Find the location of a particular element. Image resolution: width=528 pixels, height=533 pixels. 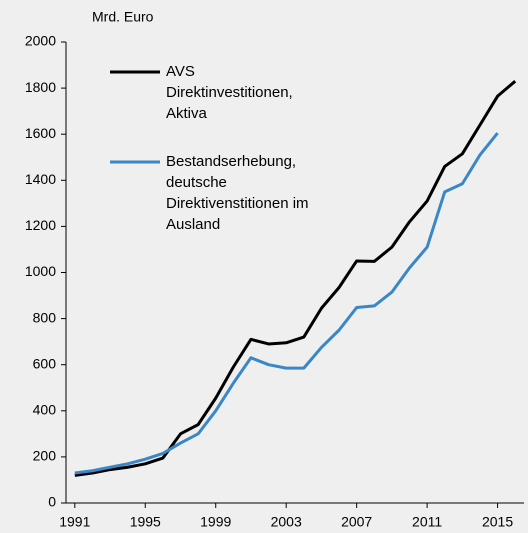

x-tick-label: 2003 is located at coordinates (286, 522).